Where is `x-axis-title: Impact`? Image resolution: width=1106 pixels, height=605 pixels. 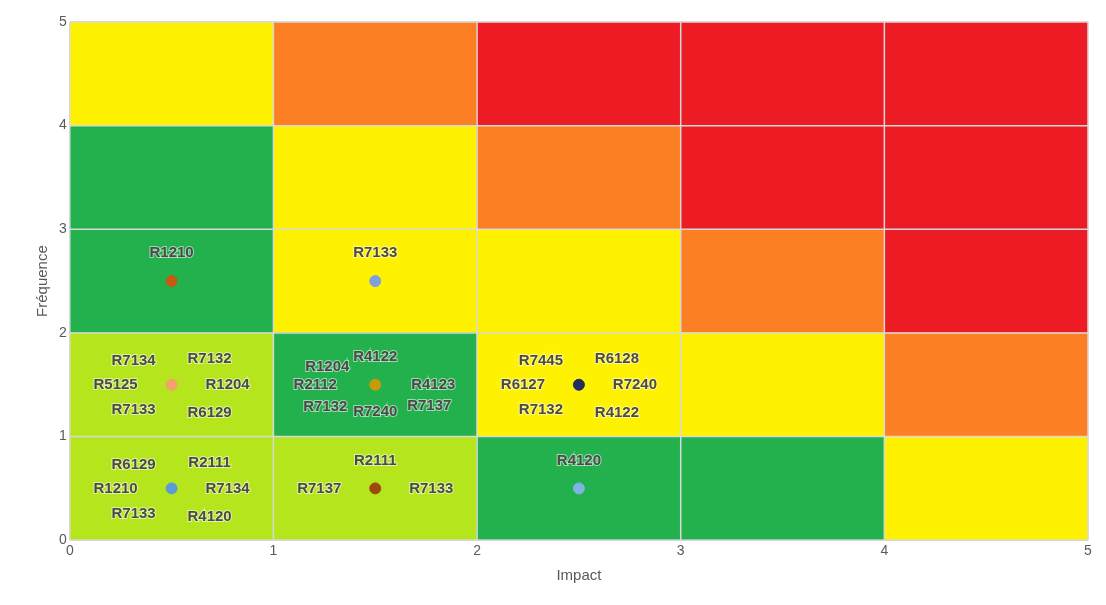 x-axis-title: Impact is located at coordinates (579, 575).